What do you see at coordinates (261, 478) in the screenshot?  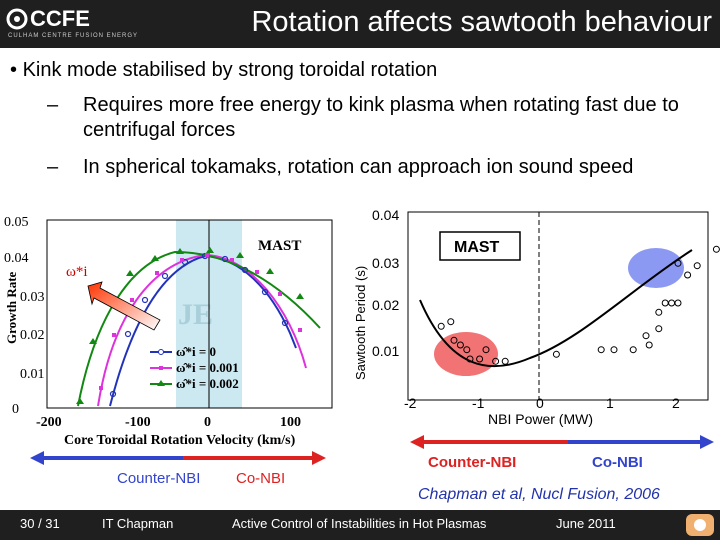 I see `co-nbi-label-left: Co-NBI` at bounding box center [261, 478].